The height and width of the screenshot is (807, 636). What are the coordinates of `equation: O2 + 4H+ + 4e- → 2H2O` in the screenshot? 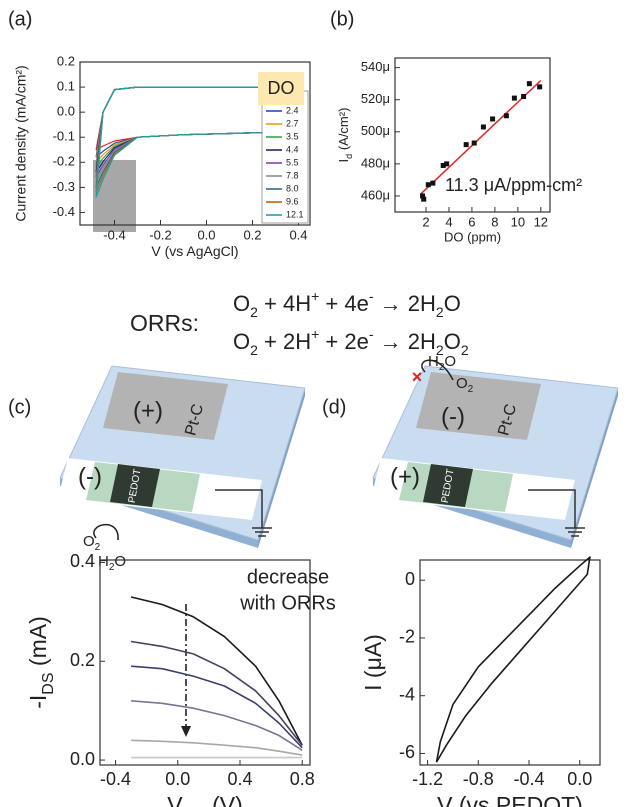 It's located at (347, 304).